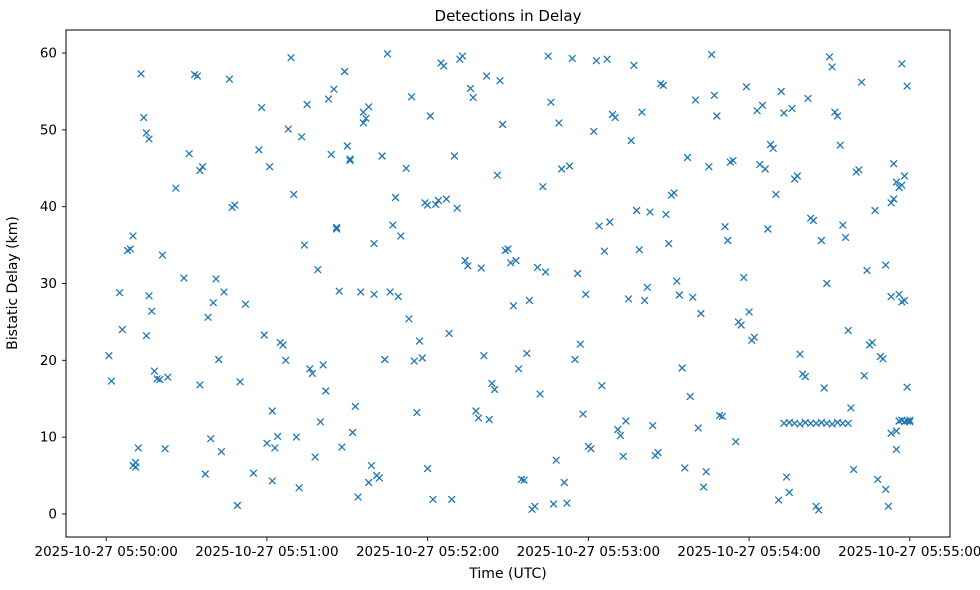 The image size is (980, 590). Describe the element at coordinates (588, 552) in the screenshot. I see `x-tick-label: 2025-10-27 05:53:00` at that location.